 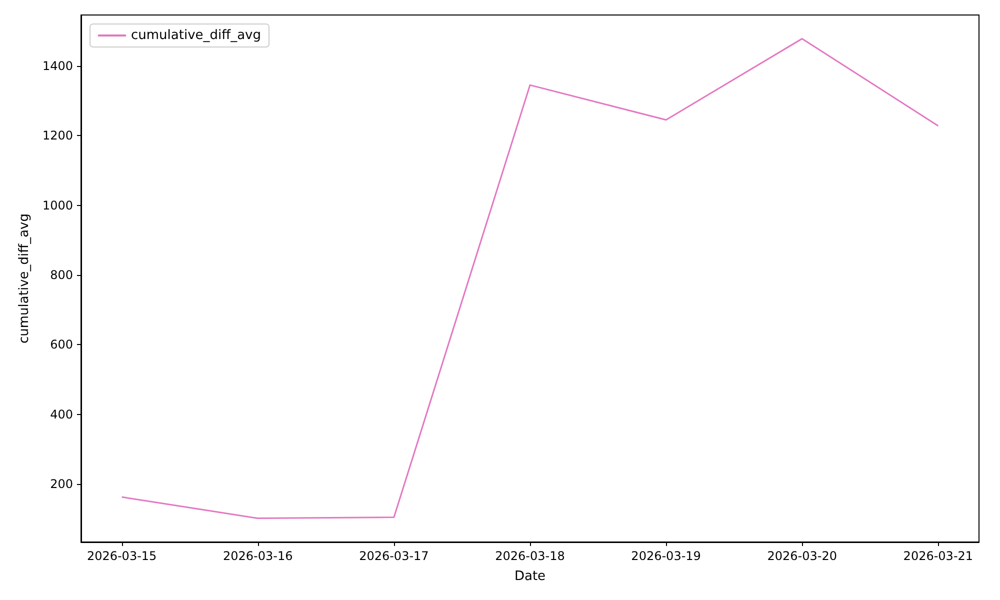 I want to click on legend-label: cumulative_diff_avg, so click(x=196, y=35).